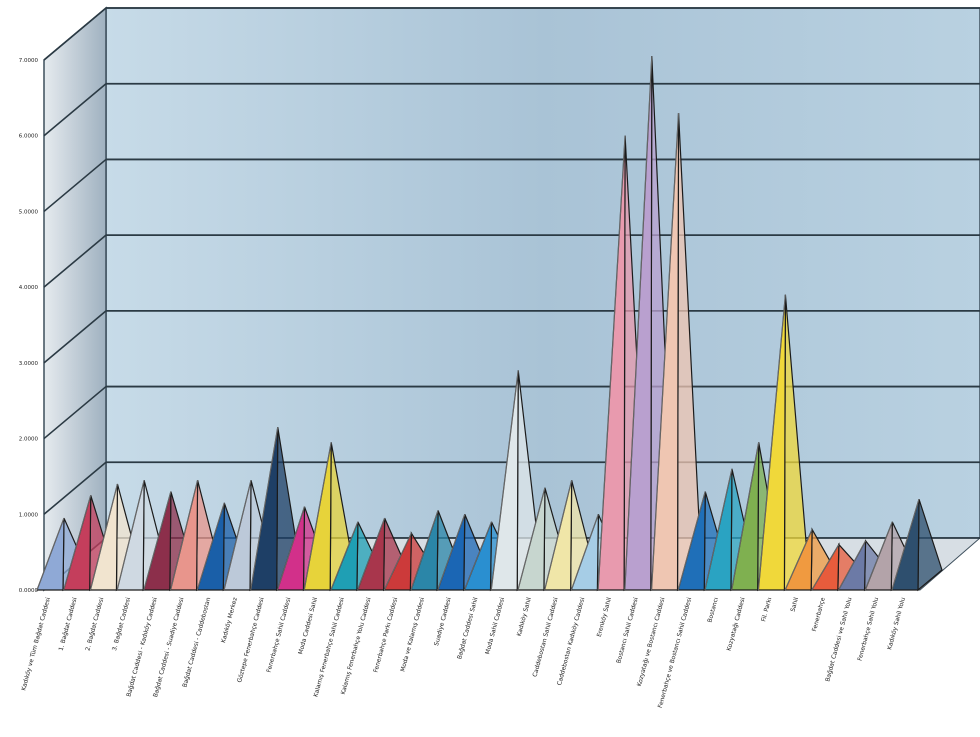  I want to click on side-wall, so click(75, 299).